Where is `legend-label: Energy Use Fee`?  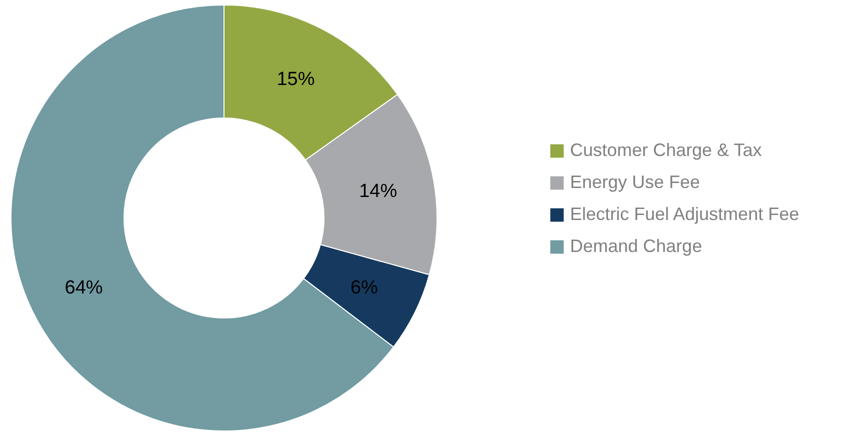
legend-label: Energy Use Fee is located at coordinates (635, 182).